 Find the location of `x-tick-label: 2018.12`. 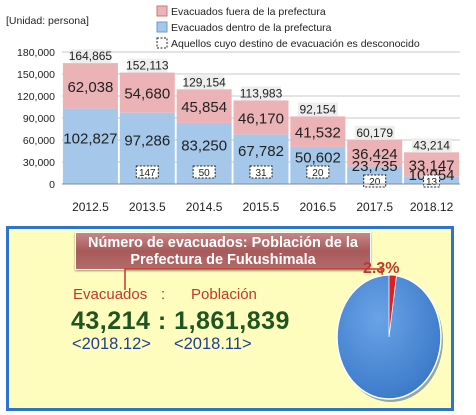

x-tick-label: 2018.12 is located at coordinates (432, 207).